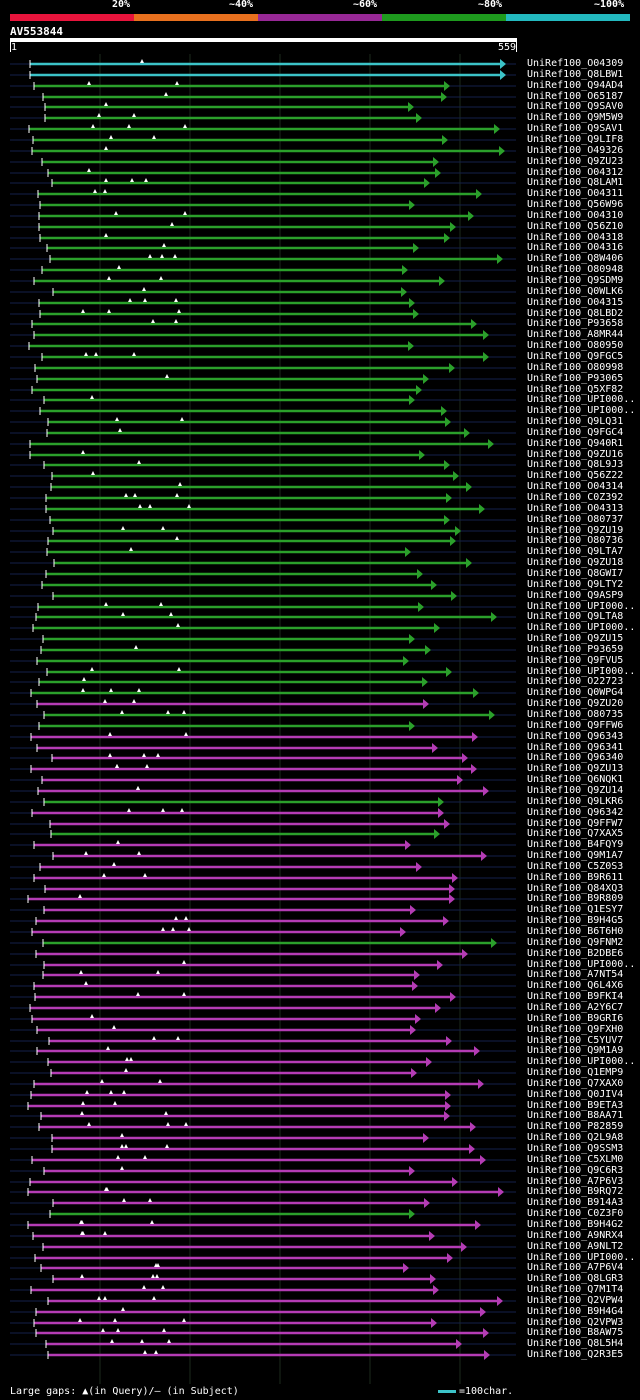 Image resolution: width=640 pixels, height=1400 pixels. Describe the element at coordinates (575, 1213) in the screenshot. I see `hit-label: UniRef100_C0Z3F0` at that location.